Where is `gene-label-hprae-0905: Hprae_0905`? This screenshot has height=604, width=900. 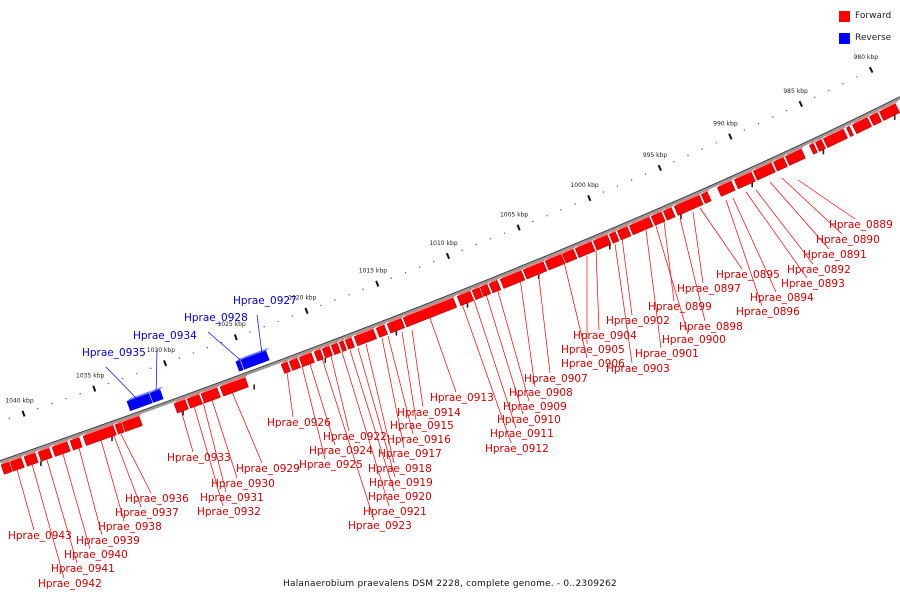 gene-label-hprae-0905: Hprae_0905 is located at coordinates (593, 306).